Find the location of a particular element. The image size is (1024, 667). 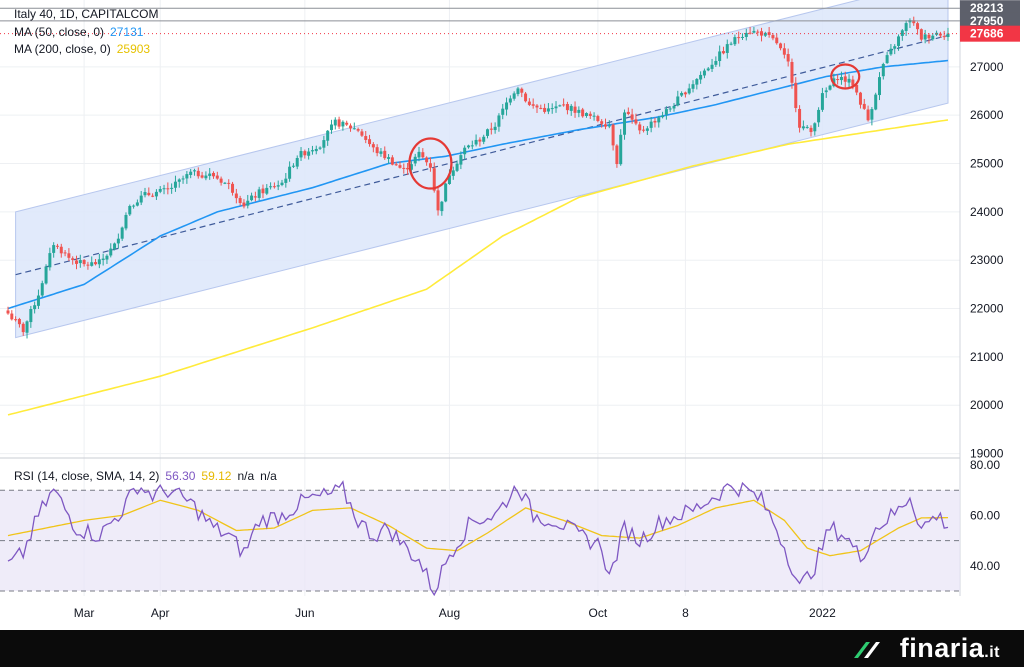

ma50-label: MA (50, close, 0) is located at coordinates (59, 32).